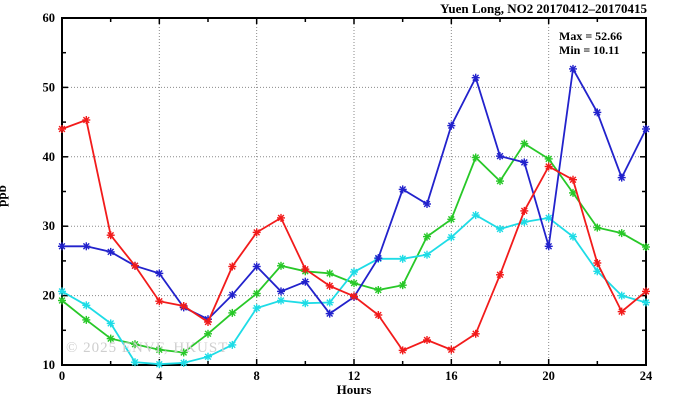 The image size is (674, 409). I want to click on x-tick-label: 20, so click(548, 376).